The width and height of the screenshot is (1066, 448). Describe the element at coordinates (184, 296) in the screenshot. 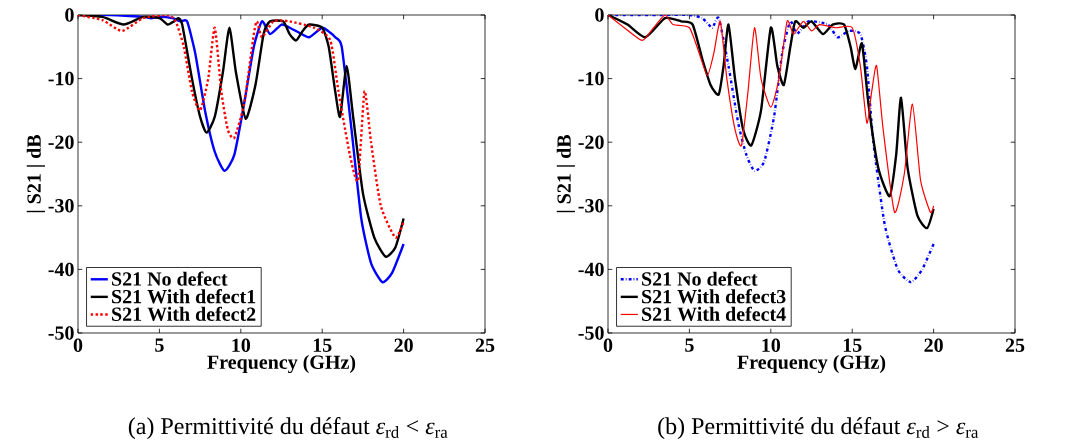

I see `legend-label: S21 With defect1` at that location.